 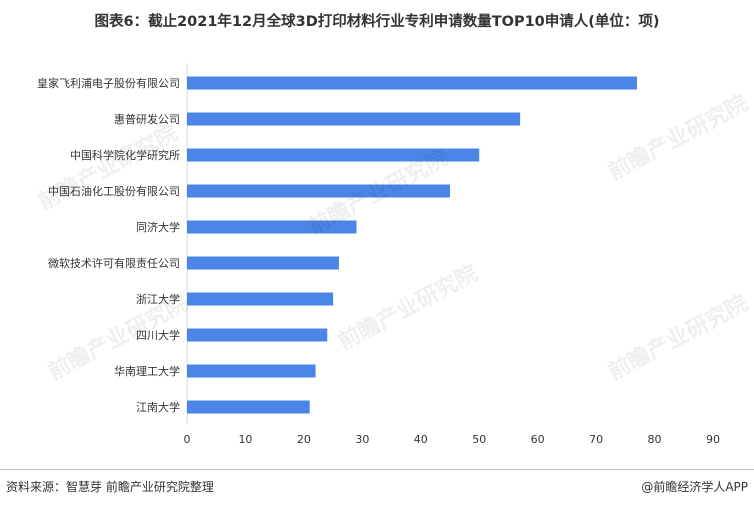 What do you see at coordinates (362, 439) in the screenshot?
I see `x-tick-label: 30` at bounding box center [362, 439].